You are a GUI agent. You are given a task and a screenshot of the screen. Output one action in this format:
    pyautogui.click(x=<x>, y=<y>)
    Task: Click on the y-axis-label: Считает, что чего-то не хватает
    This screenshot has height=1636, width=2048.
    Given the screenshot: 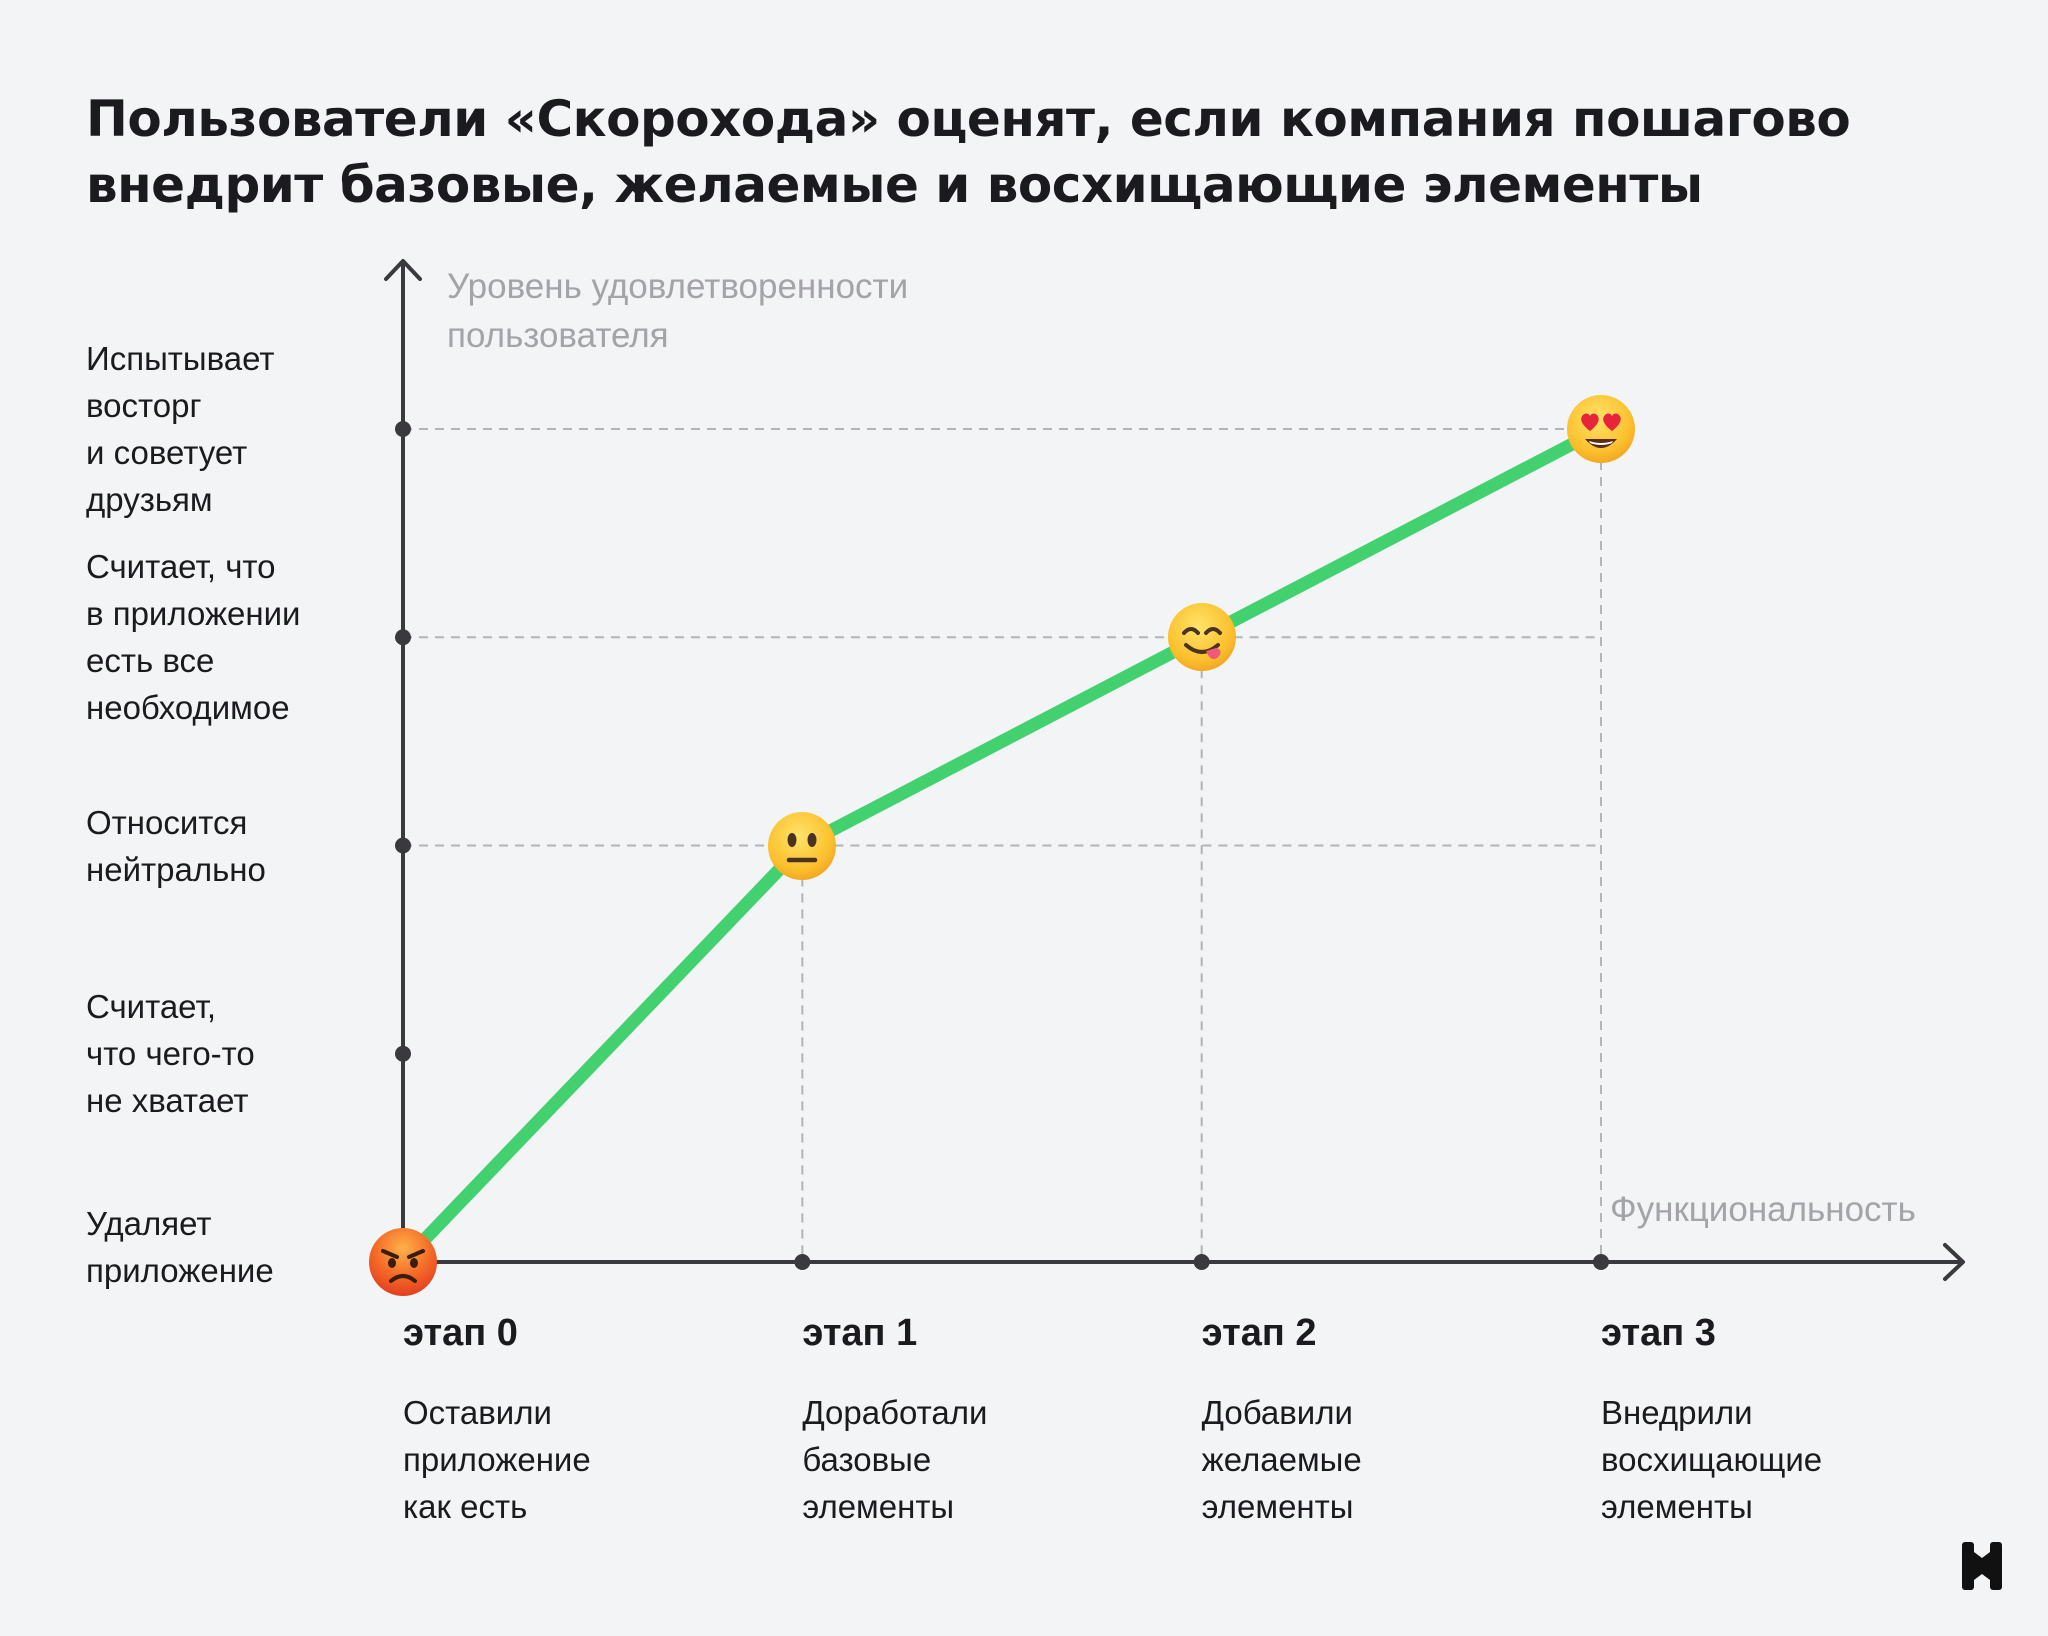 What is the action you would take?
    pyautogui.click(x=221, y=1053)
    